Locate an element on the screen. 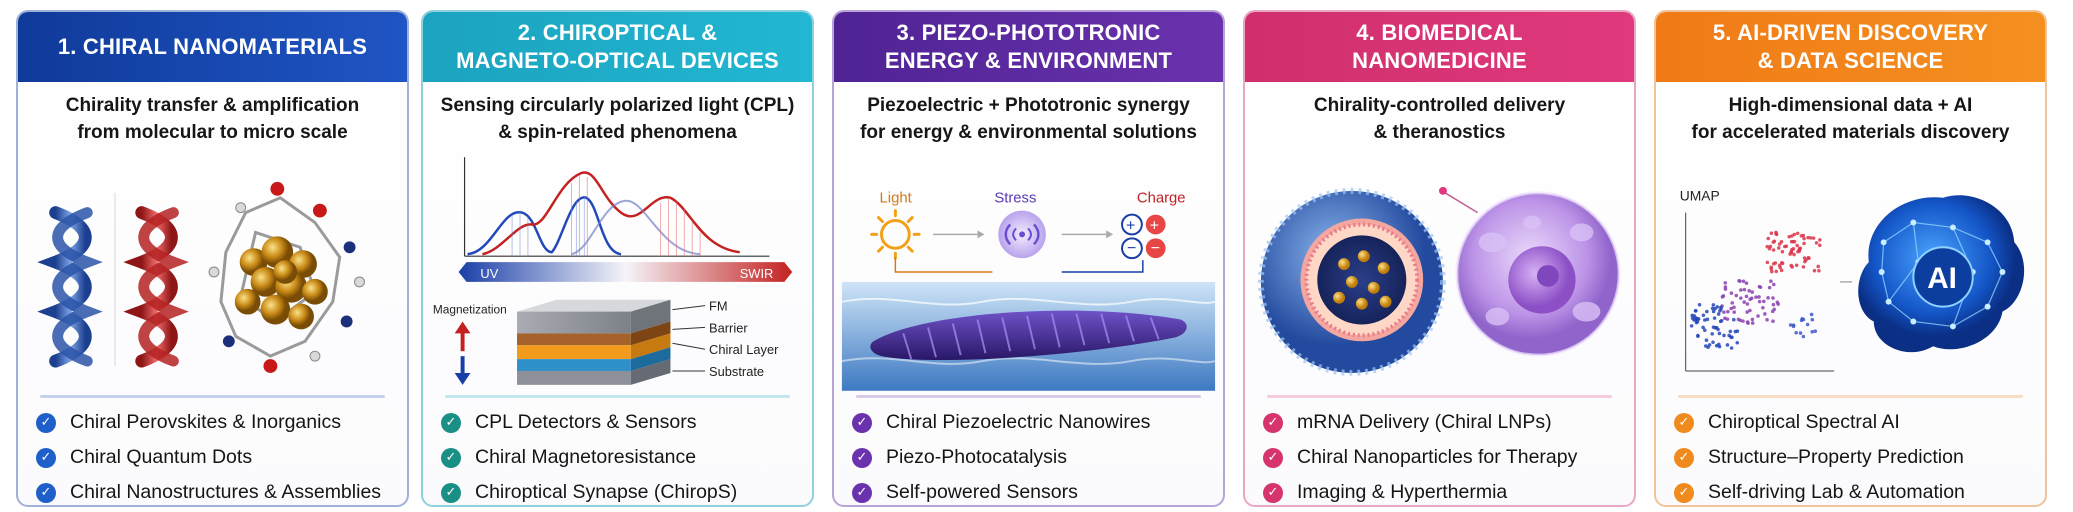 The width and height of the screenshot is (2073, 512). subtitle-line: Chirality transfer & amplification is located at coordinates (212, 105).